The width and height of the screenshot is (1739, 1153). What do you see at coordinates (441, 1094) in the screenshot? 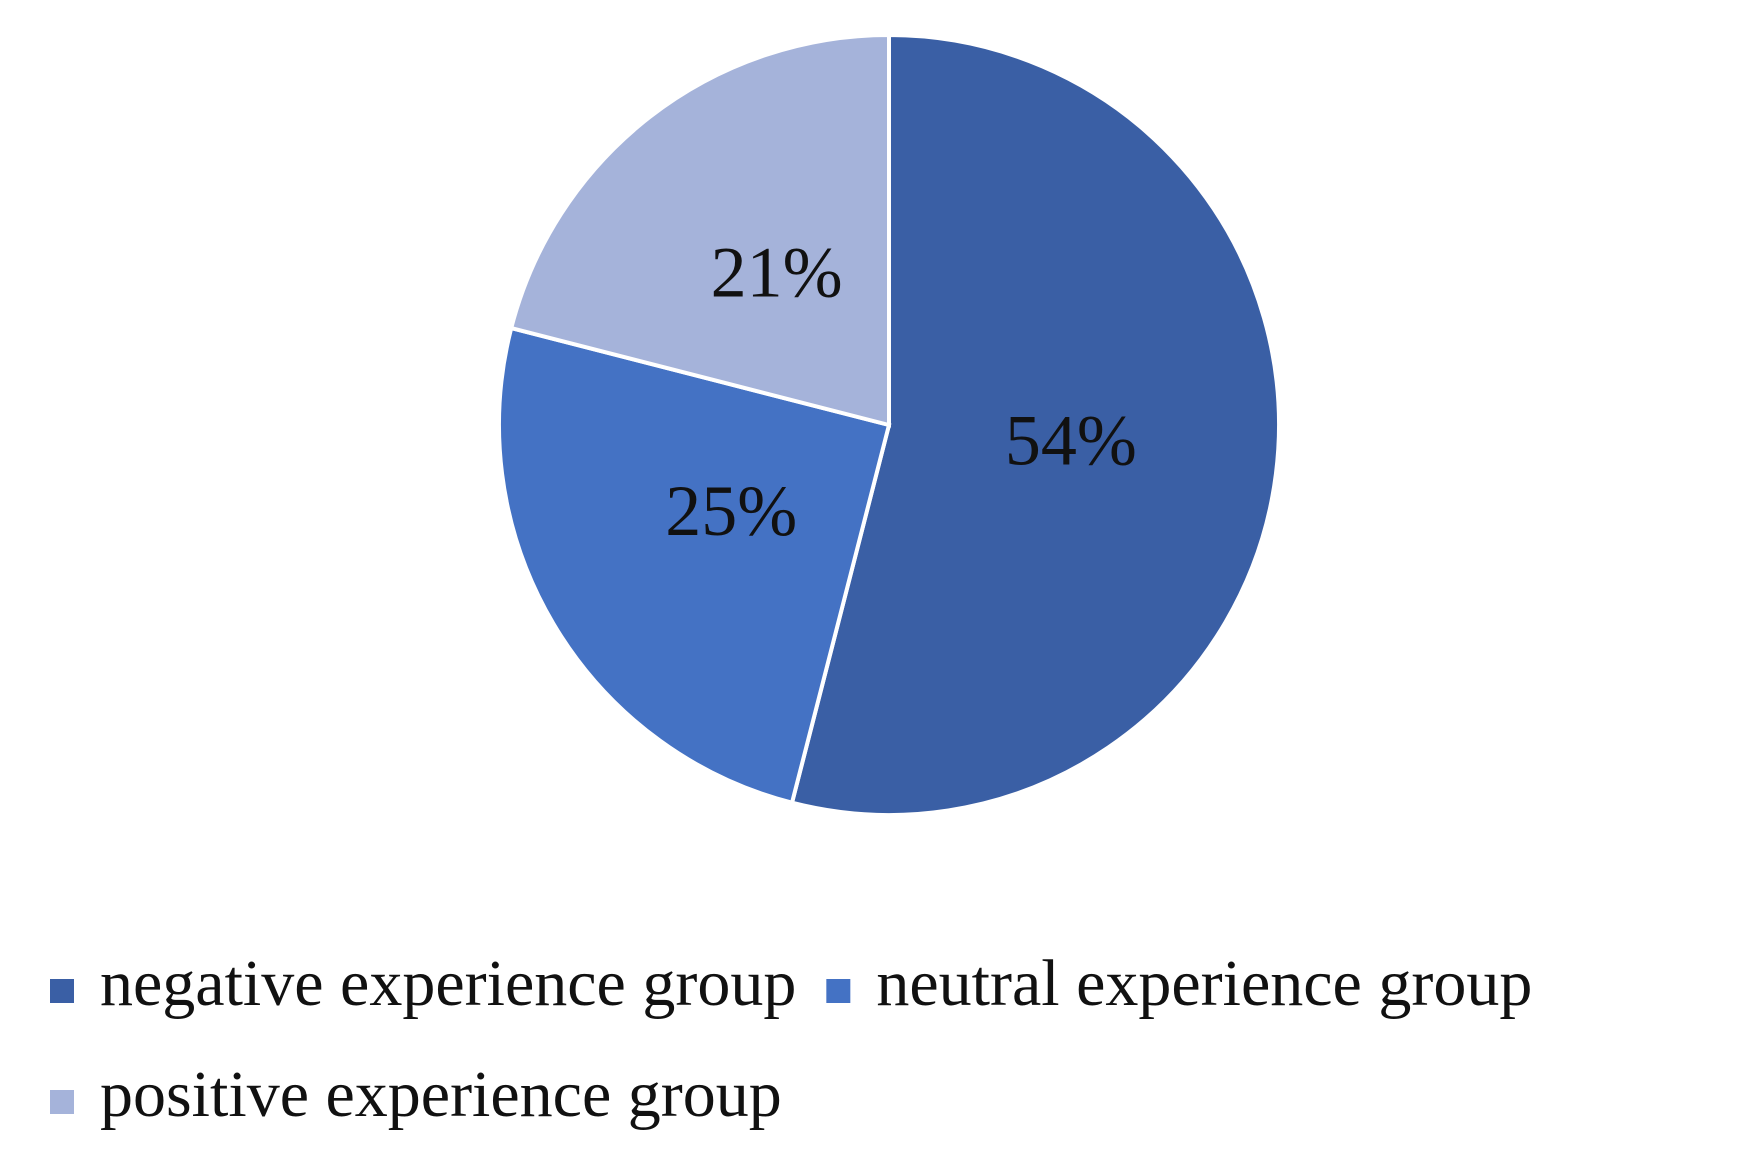
I see `legend-label: positive experience group` at bounding box center [441, 1094].